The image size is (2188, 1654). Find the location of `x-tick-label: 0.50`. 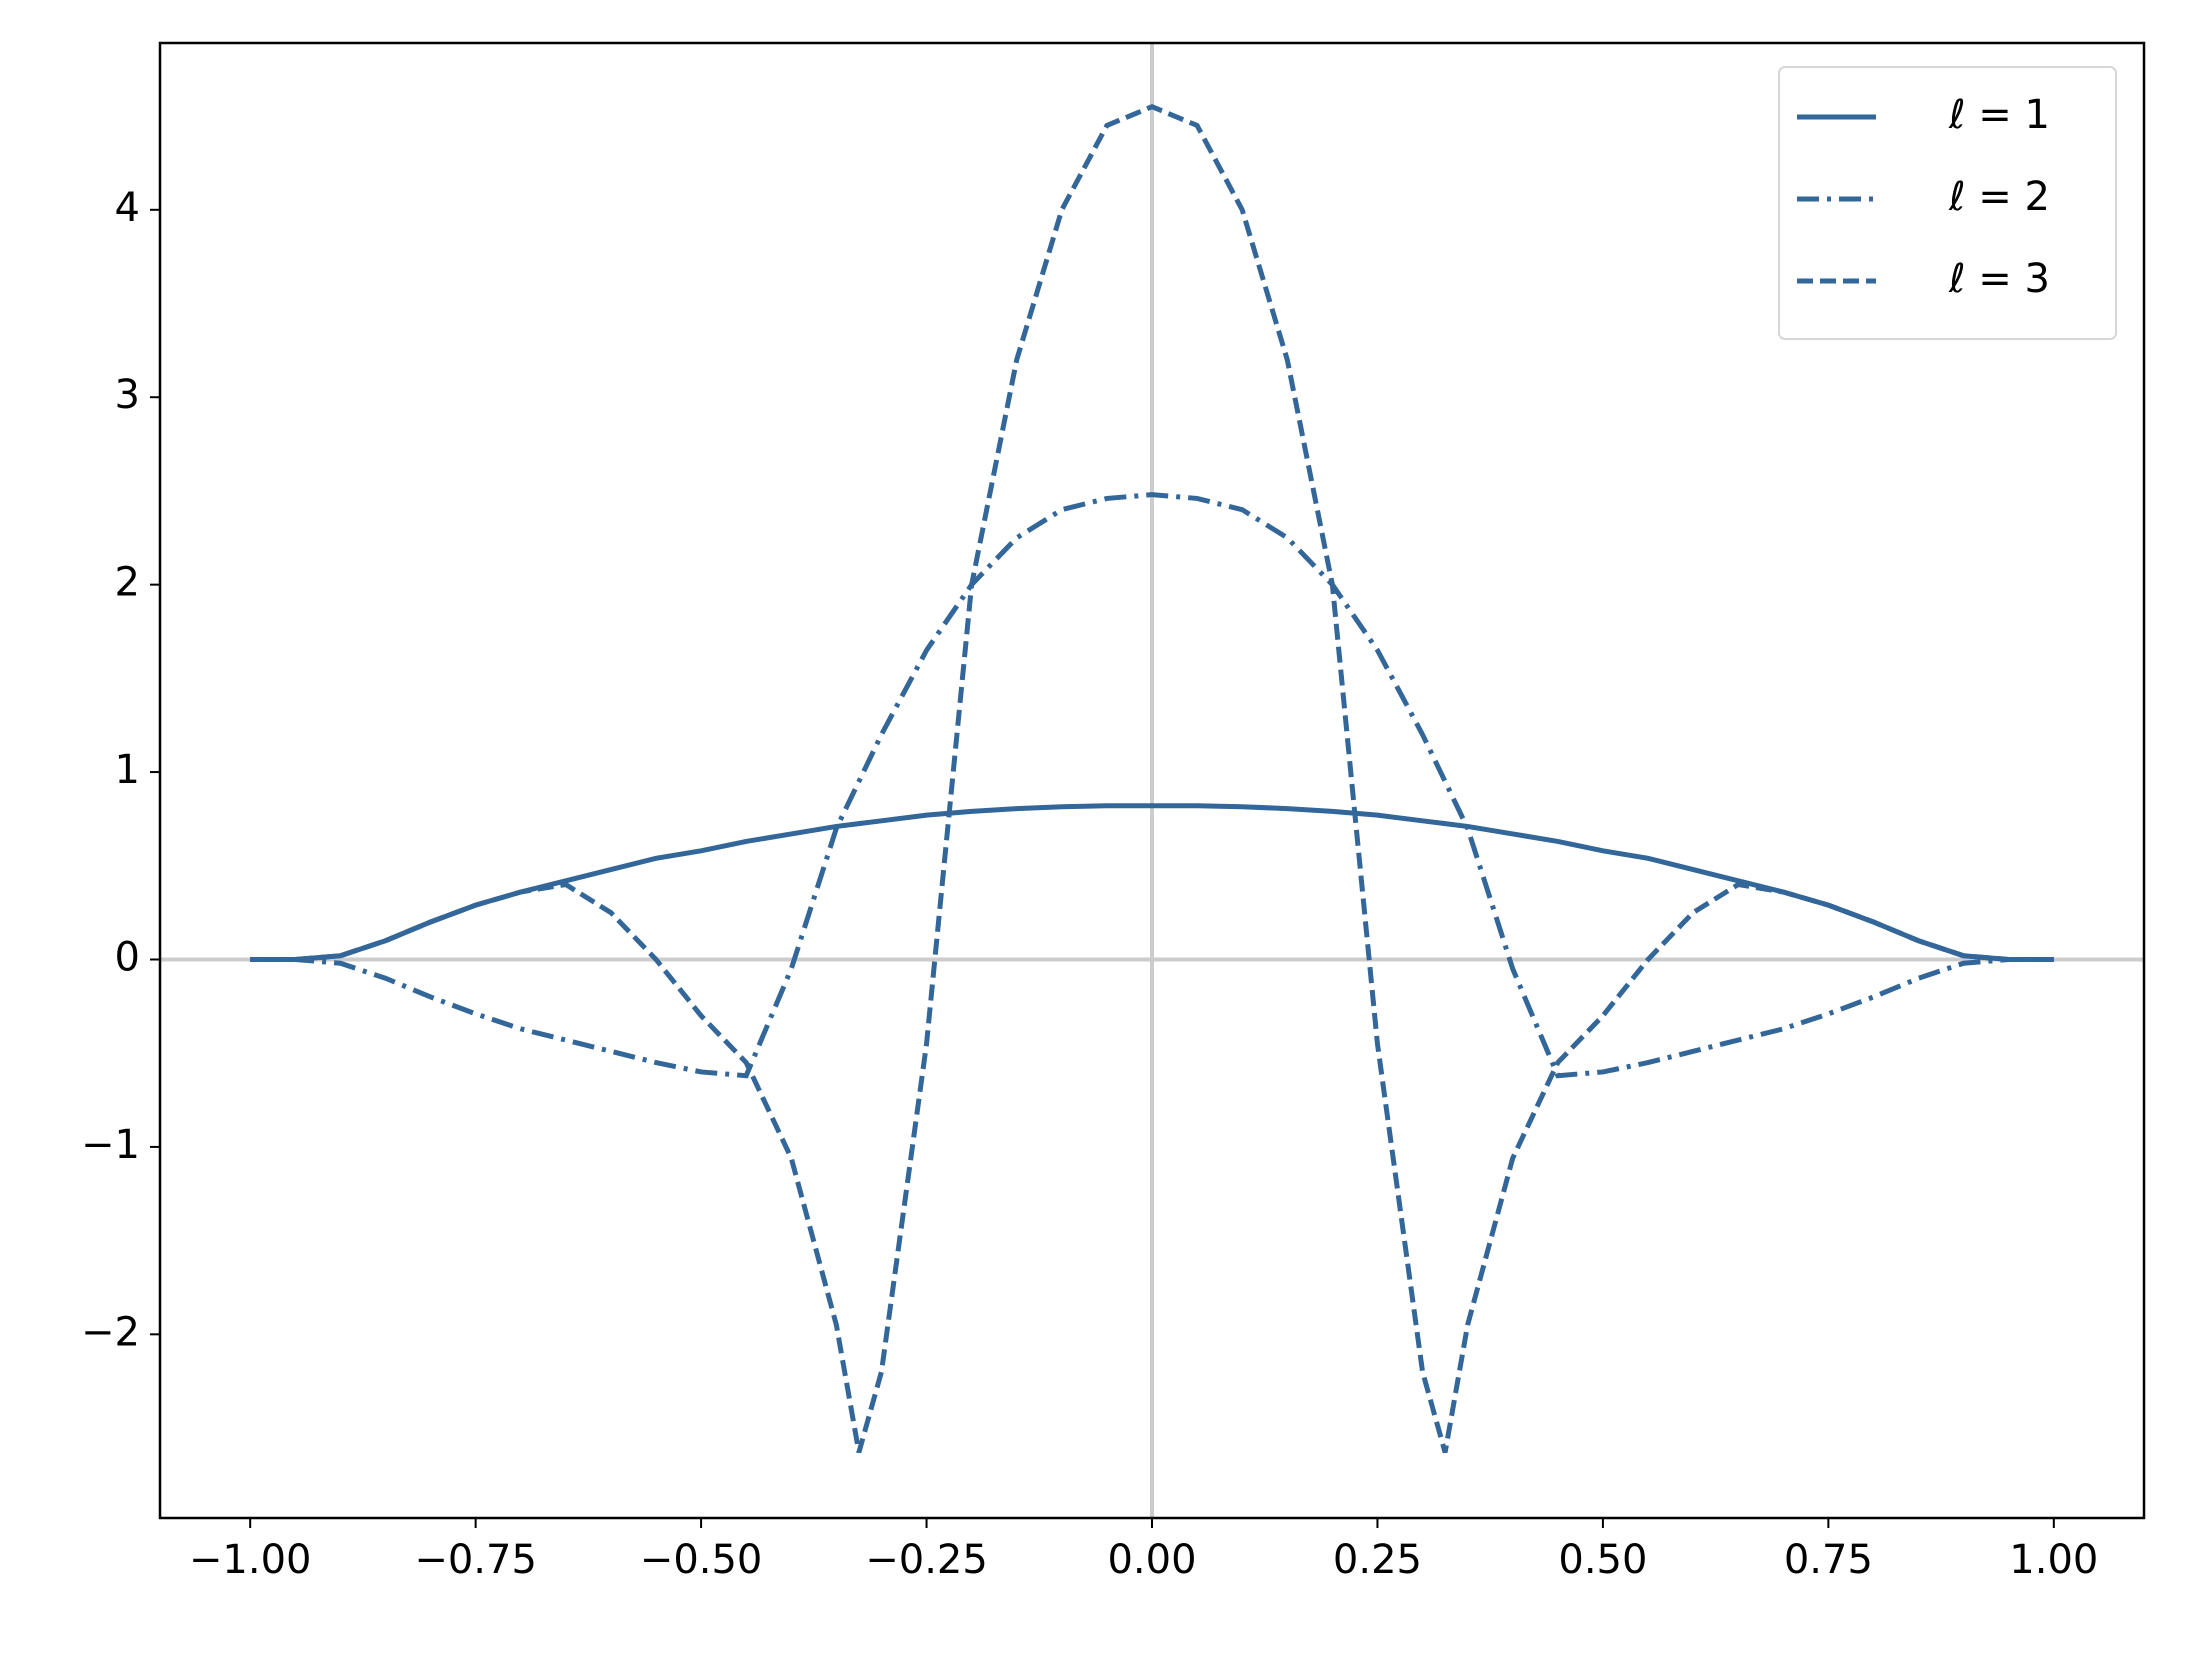

x-tick-label: 0.50 is located at coordinates (1602, 1560).